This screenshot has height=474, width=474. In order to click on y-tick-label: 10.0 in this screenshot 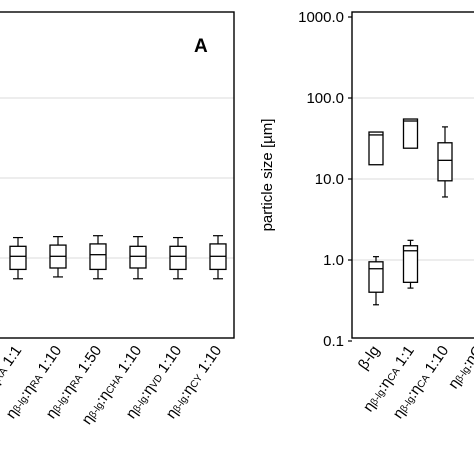, I will do `click(329, 179)`.